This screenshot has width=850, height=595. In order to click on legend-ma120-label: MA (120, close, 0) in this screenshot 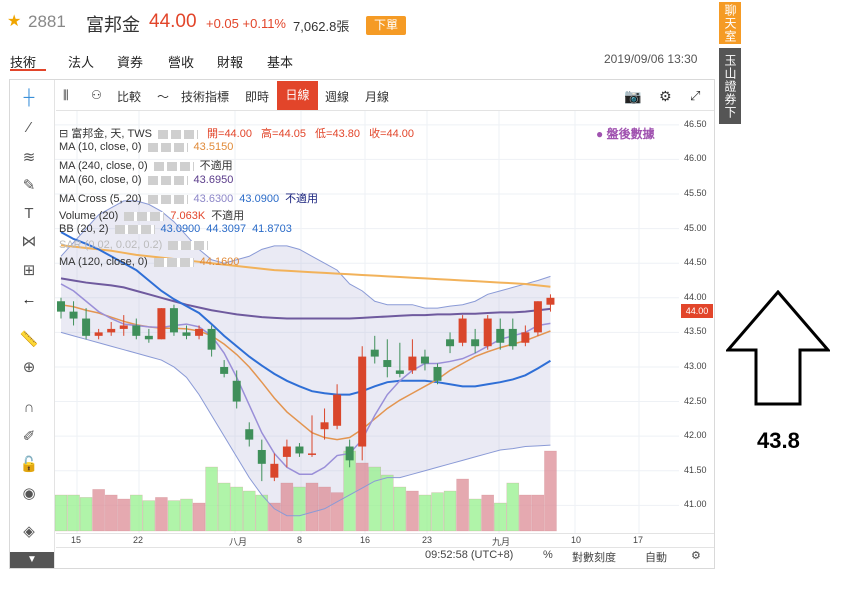, I will do `click(103, 262)`.